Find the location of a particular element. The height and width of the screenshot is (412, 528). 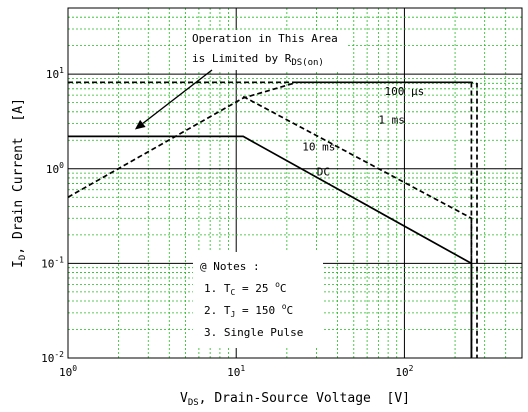

notes-background is located at coordinates (258, 300).